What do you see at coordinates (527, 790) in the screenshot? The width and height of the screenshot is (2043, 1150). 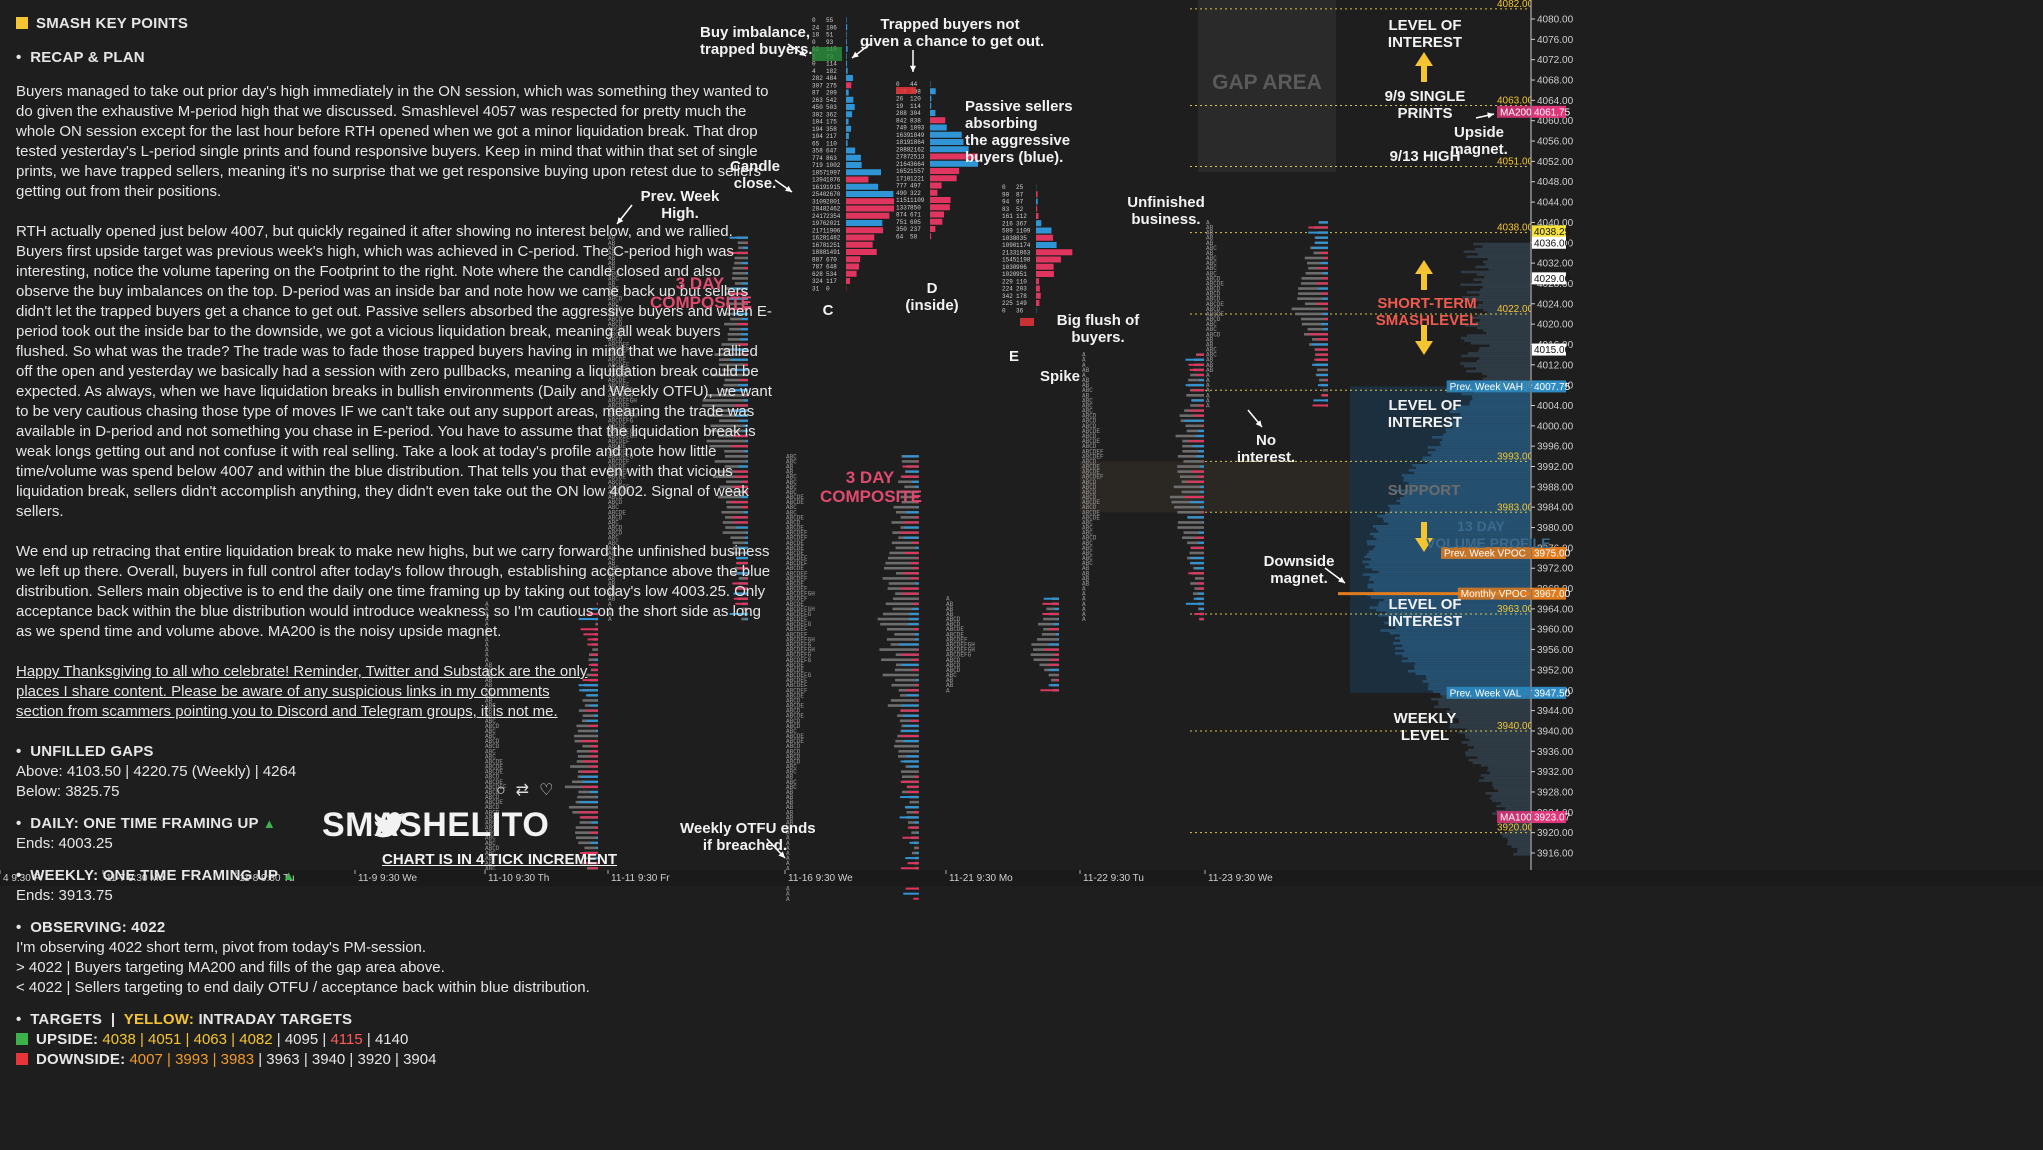 I see `retweet-icon: ⇄` at bounding box center [527, 790].